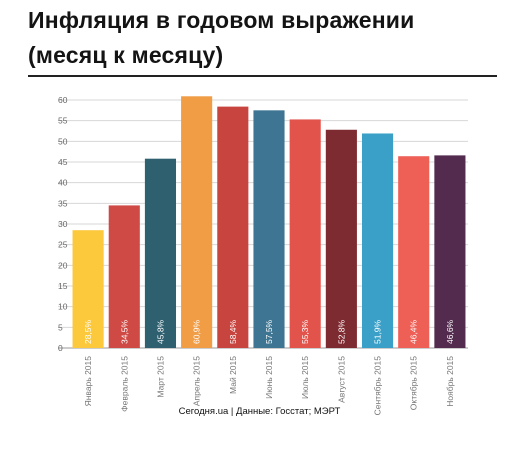  I want to click on y-tick-label: 25, so click(63, 245).